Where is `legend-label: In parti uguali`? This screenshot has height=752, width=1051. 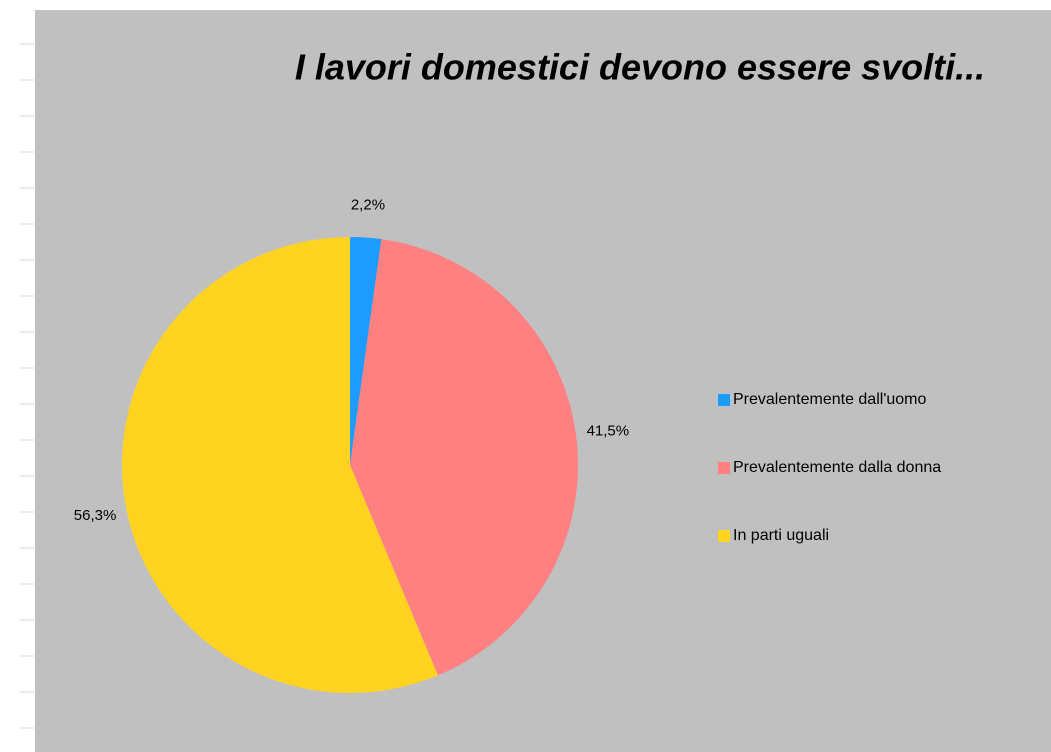 legend-label: In parti uguali is located at coordinates (781, 535).